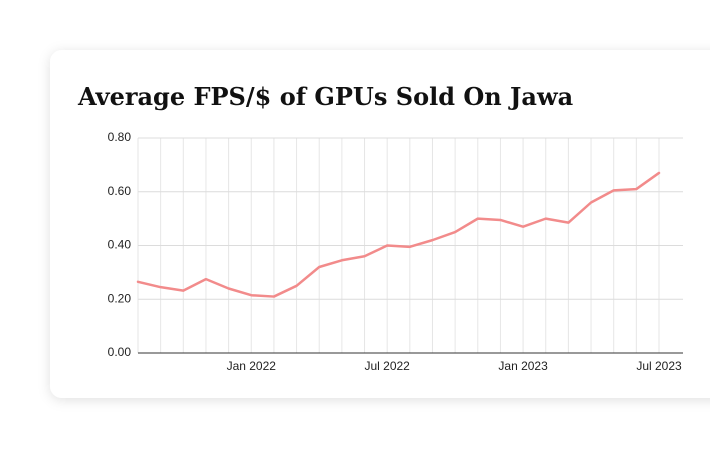 The height and width of the screenshot is (450, 710). I want to click on x-tick-label: Jan 2022, so click(252, 366).